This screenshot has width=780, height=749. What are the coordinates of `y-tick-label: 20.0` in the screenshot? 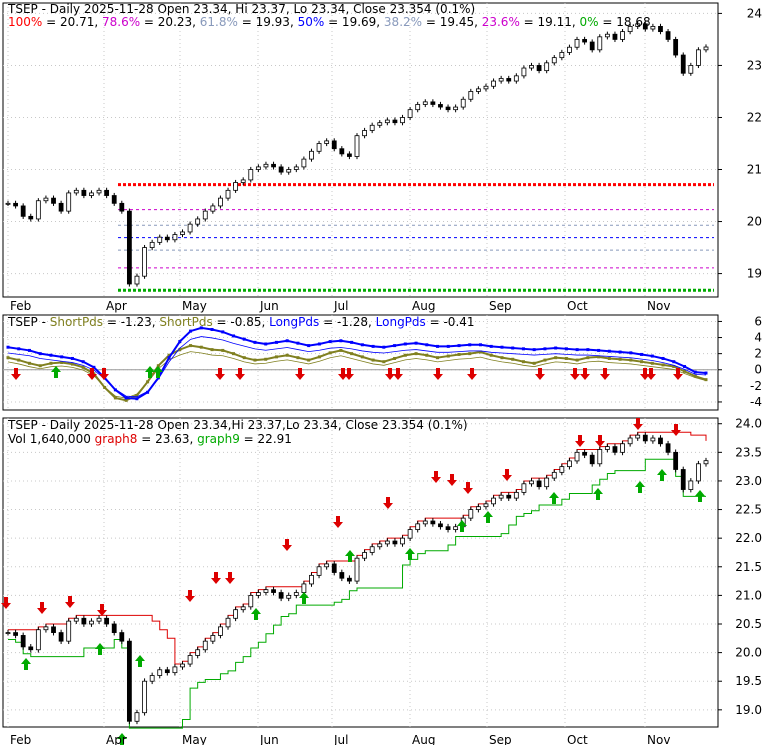 It's located at (748, 653).